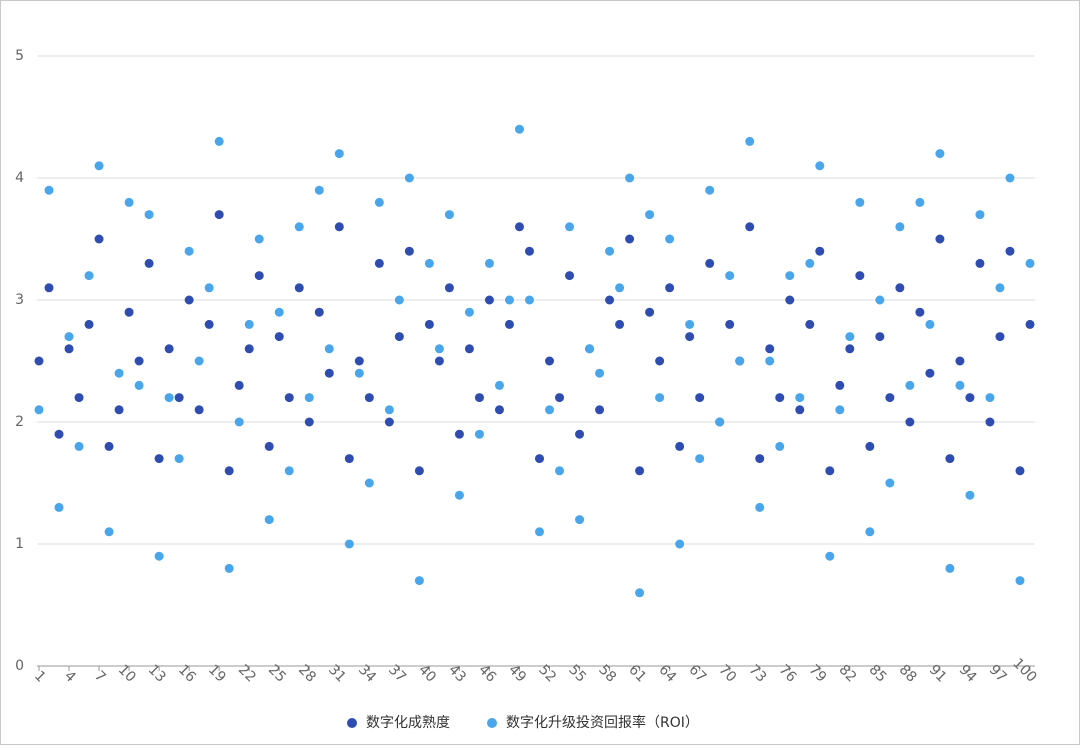 The height and width of the screenshot is (750, 1080). Describe the element at coordinates (19, 56) in the screenshot. I see `y-tick-label: 5` at that location.